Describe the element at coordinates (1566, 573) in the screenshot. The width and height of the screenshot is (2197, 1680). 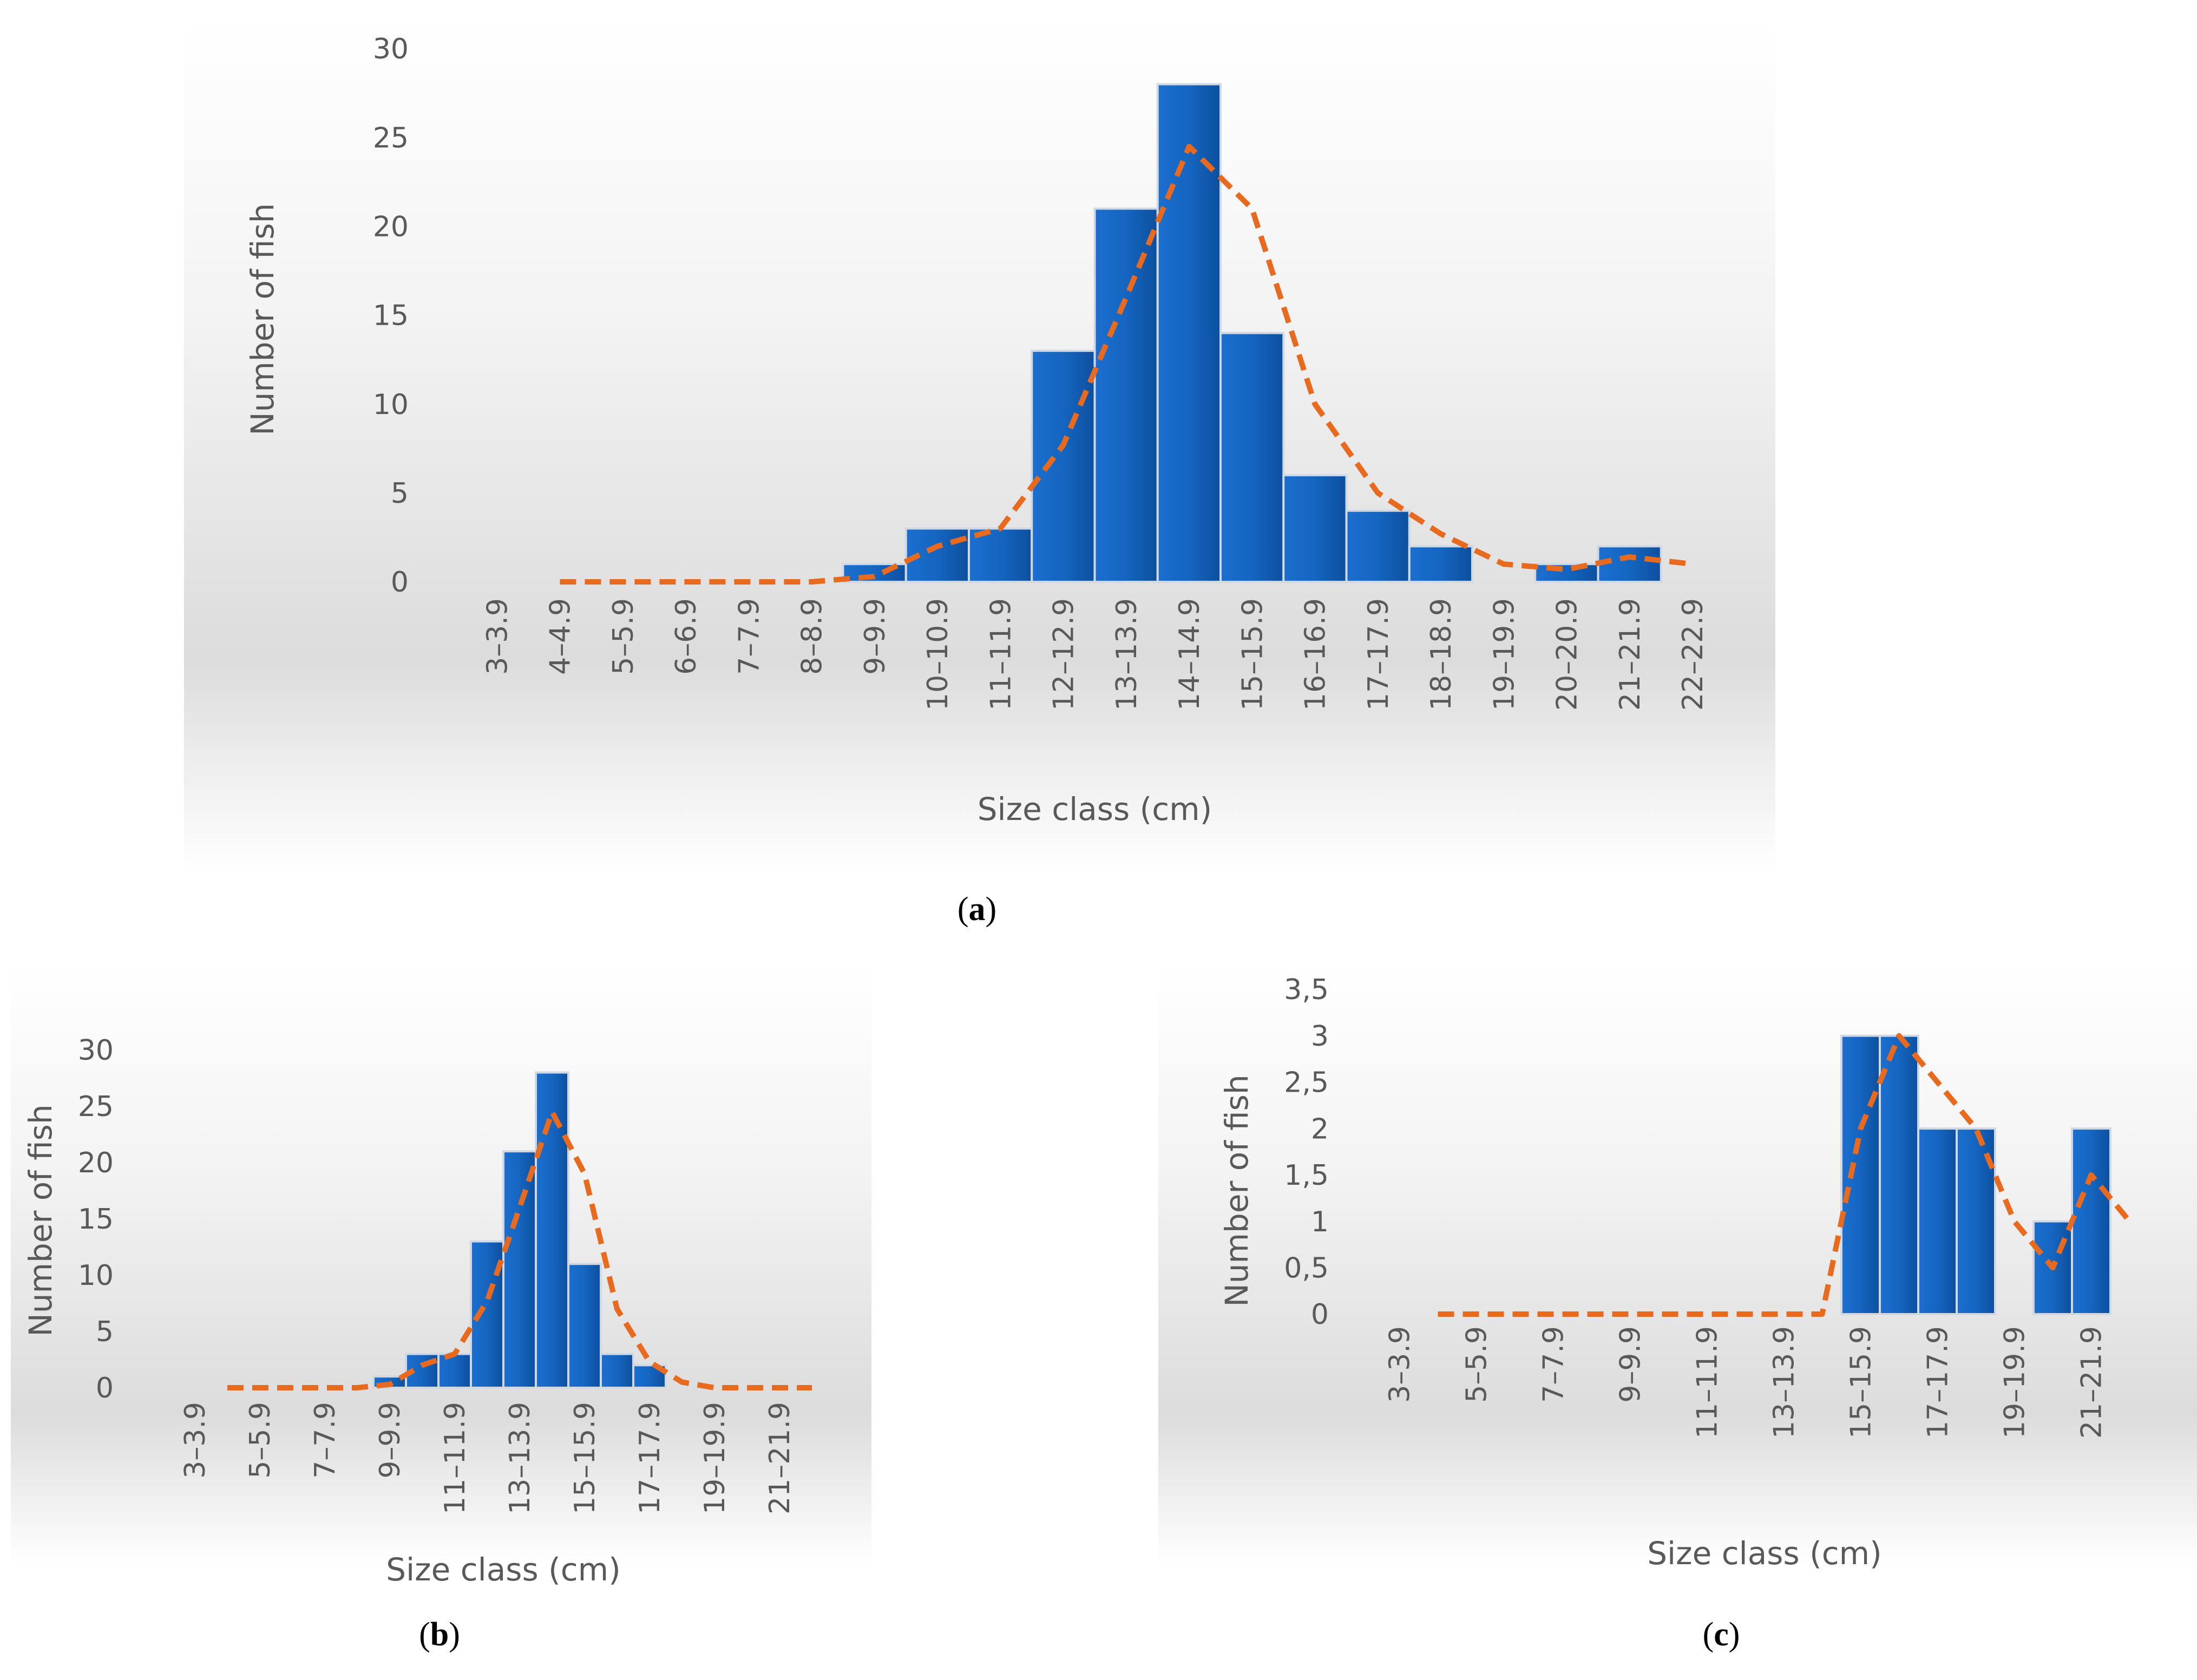
I see `bar-20–20.9` at that location.